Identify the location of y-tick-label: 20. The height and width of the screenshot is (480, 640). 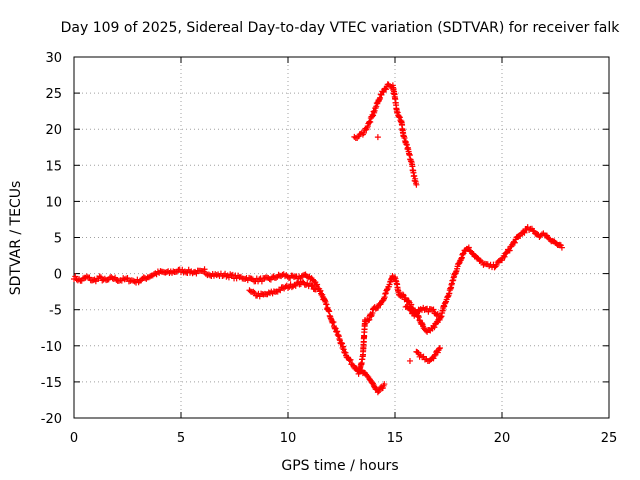
(53, 130).